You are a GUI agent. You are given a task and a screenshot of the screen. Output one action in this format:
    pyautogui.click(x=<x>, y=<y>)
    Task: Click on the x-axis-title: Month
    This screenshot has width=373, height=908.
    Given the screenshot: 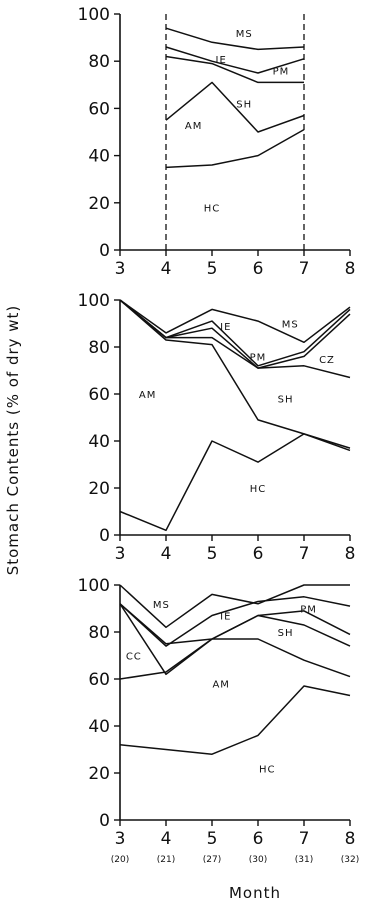 What is the action you would take?
    pyautogui.click(x=255, y=893)
    